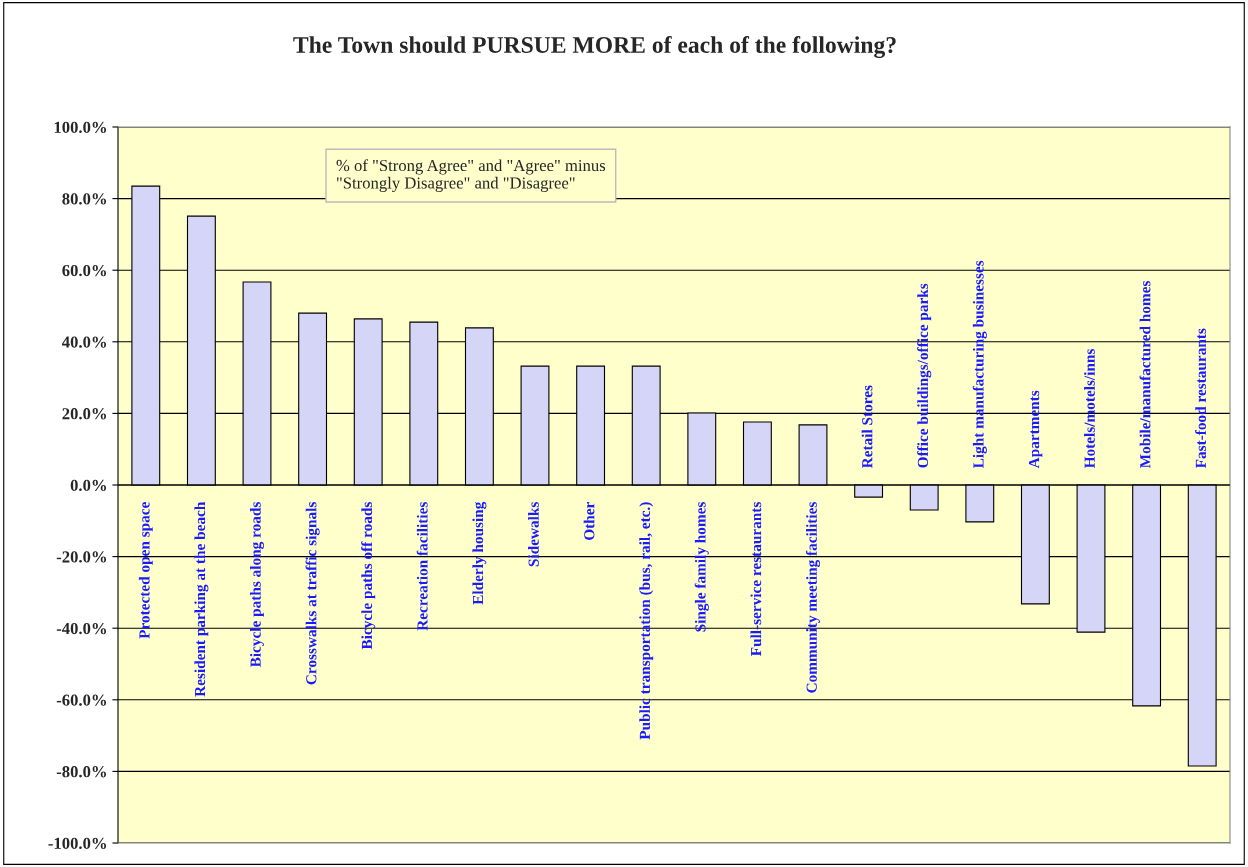 This screenshot has width=1248, height=867. Describe the element at coordinates (84, 342) in the screenshot. I see `y-tick-label: 40.0%` at that location.